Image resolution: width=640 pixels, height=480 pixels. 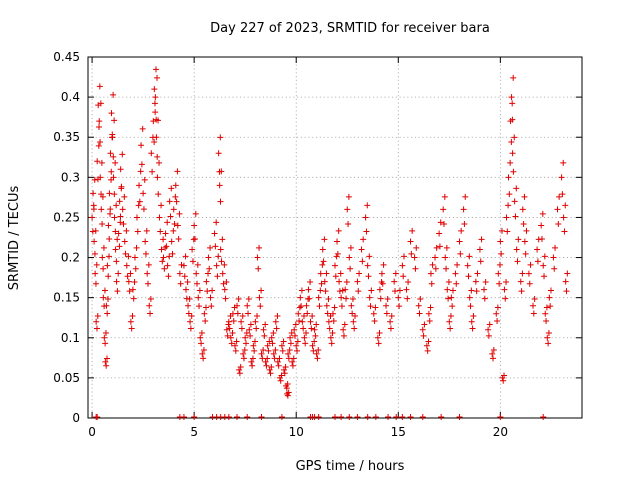 I want to click on x-tick-label: 5, so click(x=194, y=432).